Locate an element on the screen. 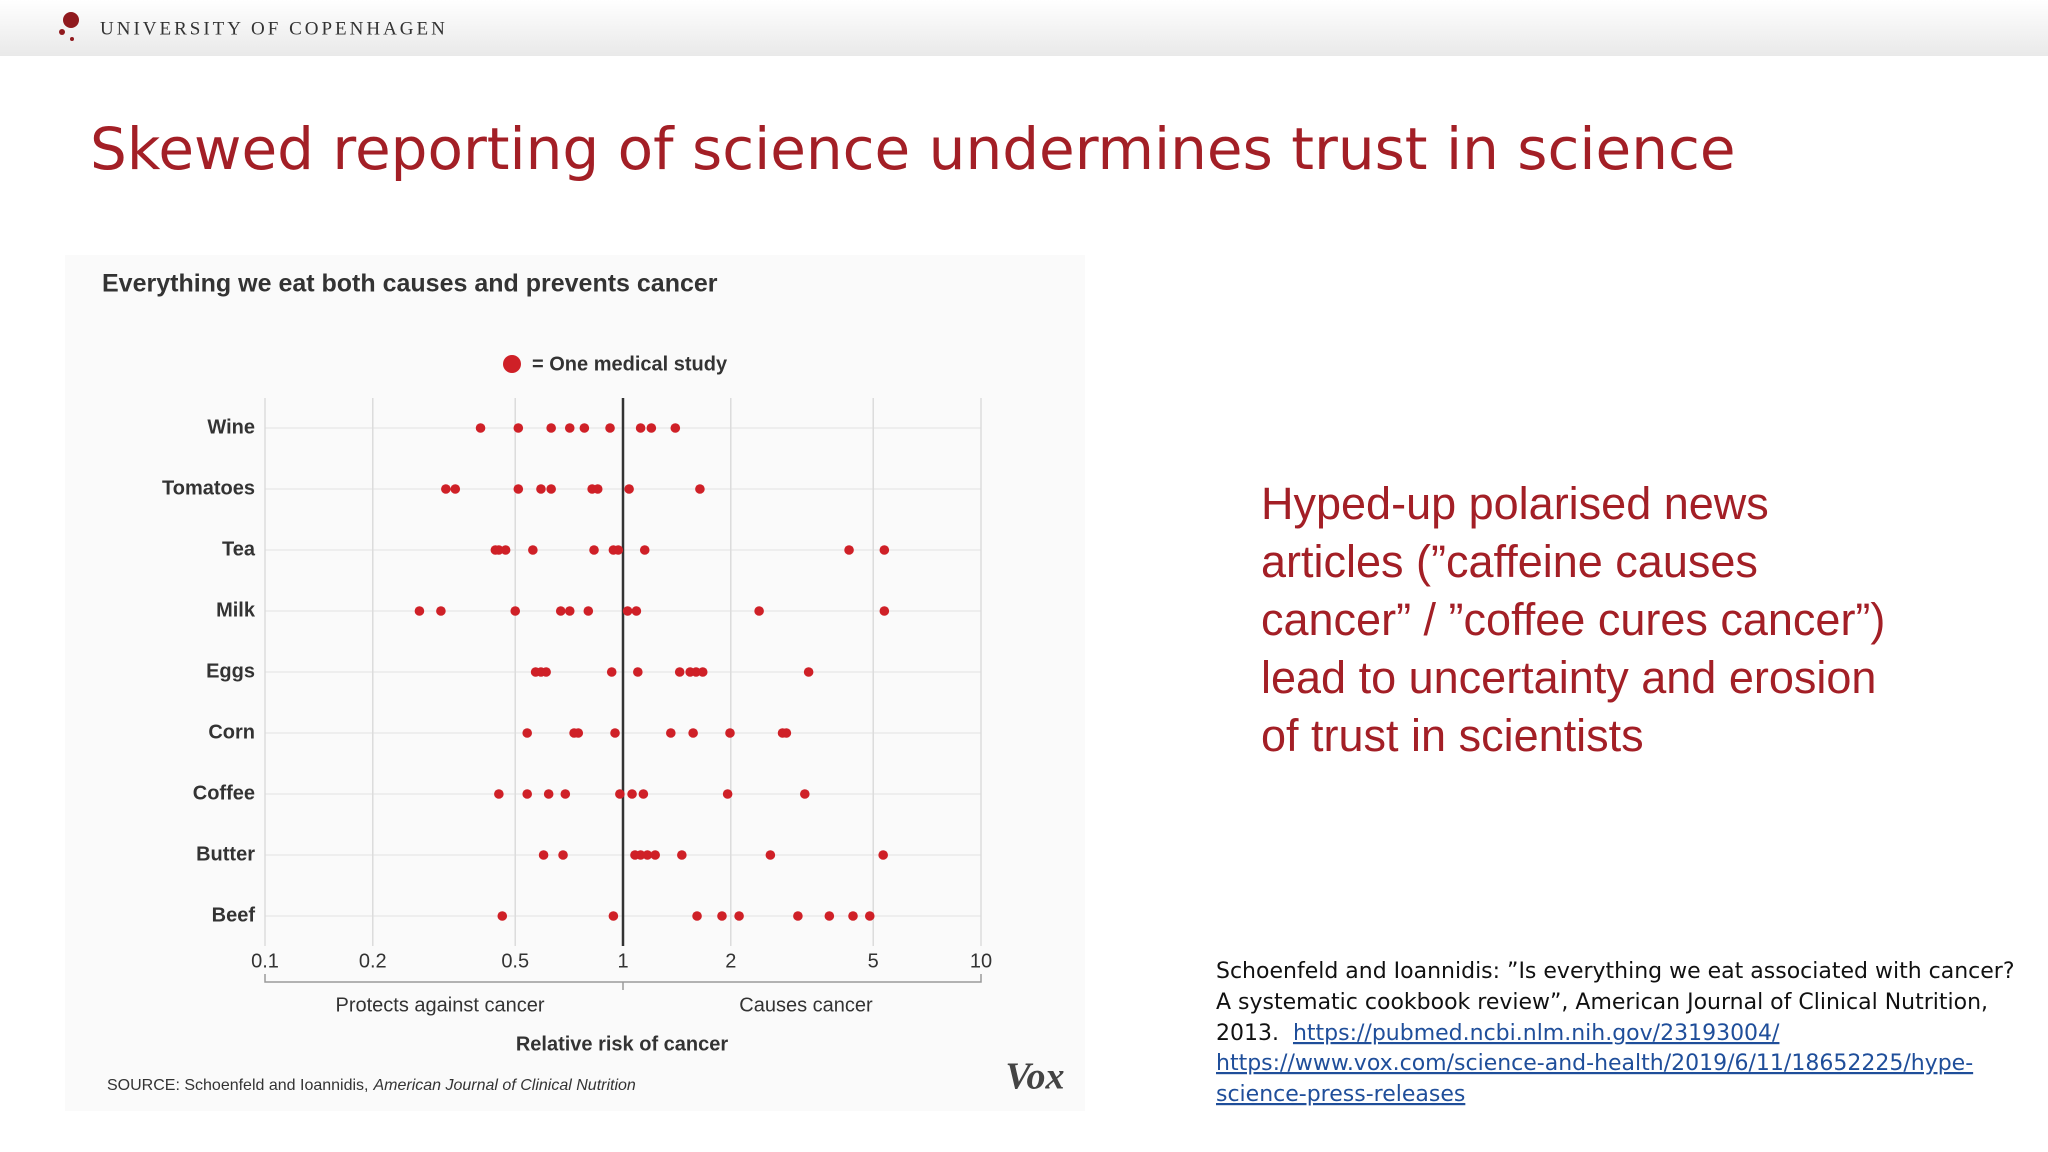 This screenshot has width=2048, height=1152. x-tick-label: 5 is located at coordinates (873, 961).